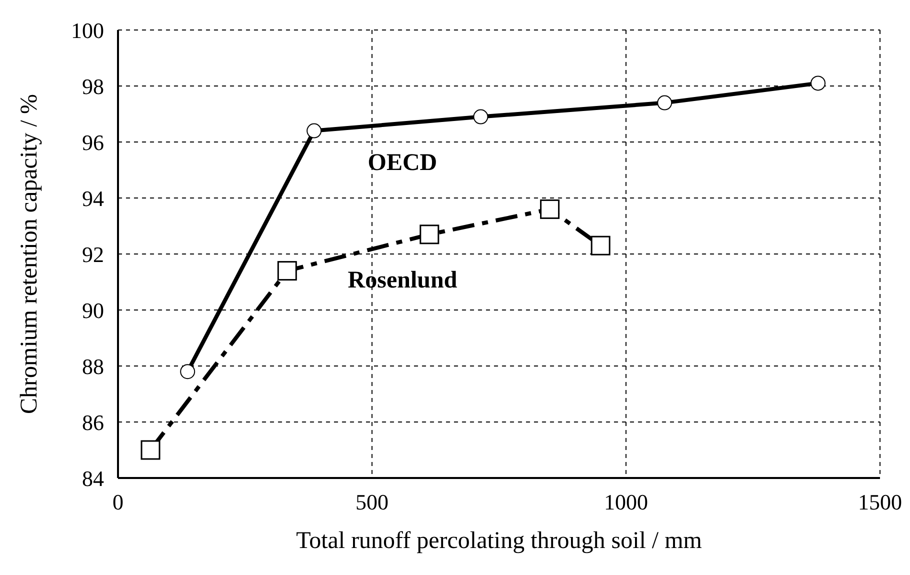 Image resolution: width=910 pixels, height=575 pixels. What do you see at coordinates (93, 86) in the screenshot?
I see `y-tick-label: 98` at bounding box center [93, 86].